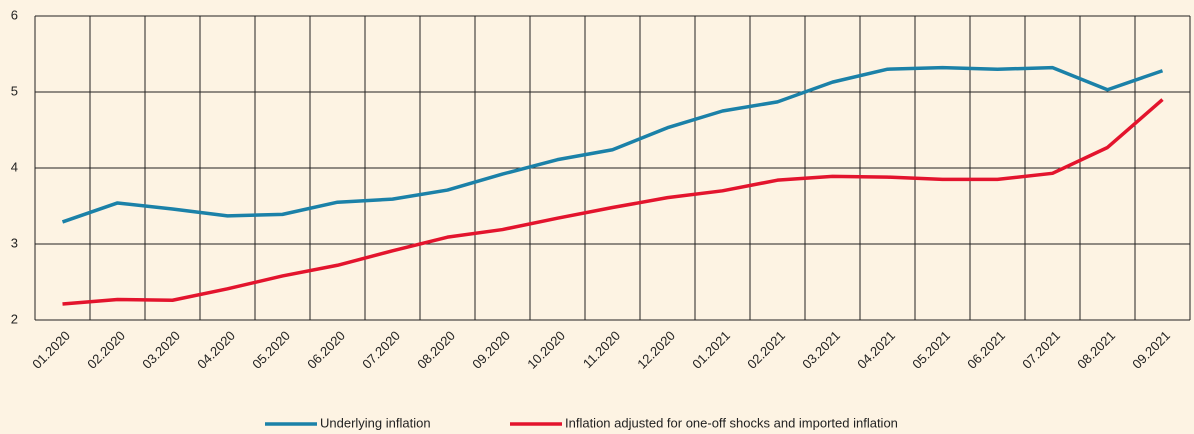 The width and height of the screenshot is (1194, 434). I want to click on x-tick-label: 08.2020, so click(436, 350).